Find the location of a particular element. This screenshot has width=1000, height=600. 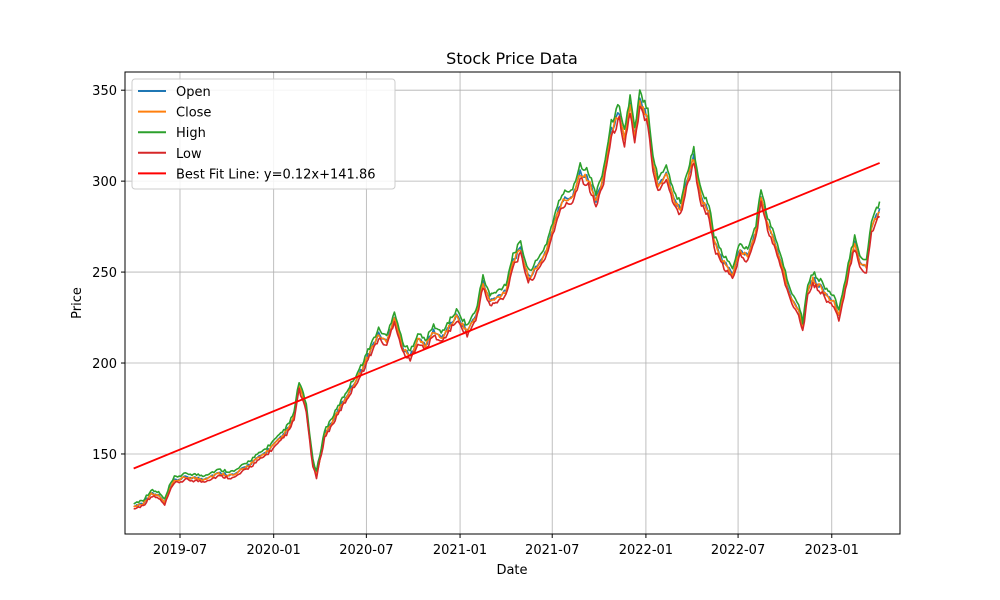

legend-label: Close is located at coordinates (193, 113).